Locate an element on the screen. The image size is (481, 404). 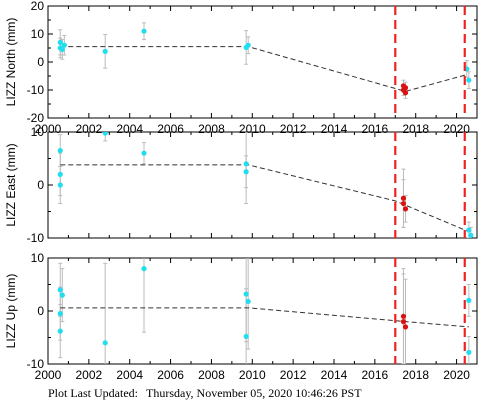
footer-timestamp: Thursday, November 05, 2020 10:46:26 PST is located at coordinates (254, 393).